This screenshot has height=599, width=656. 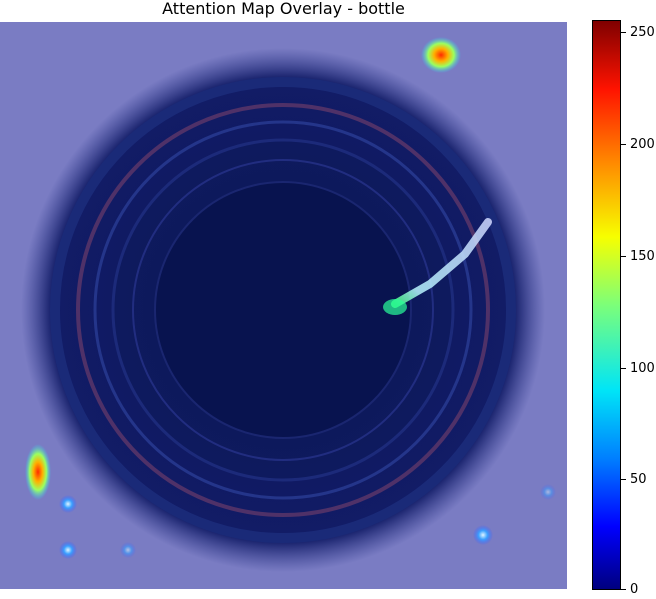 What do you see at coordinates (642, 144) in the screenshot?
I see `colorbar-tick-label: 200` at bounding box center [642, 144].